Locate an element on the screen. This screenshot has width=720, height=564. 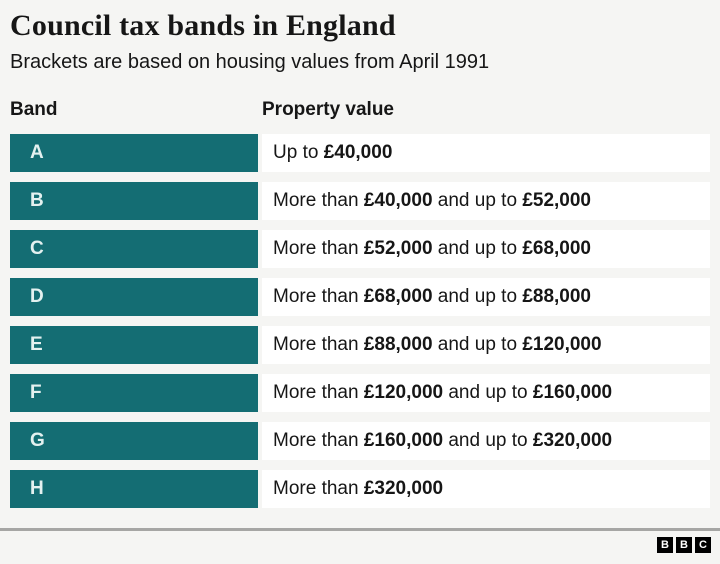
table-row: A Up to £40,000 is located at coordinates (360, 153).